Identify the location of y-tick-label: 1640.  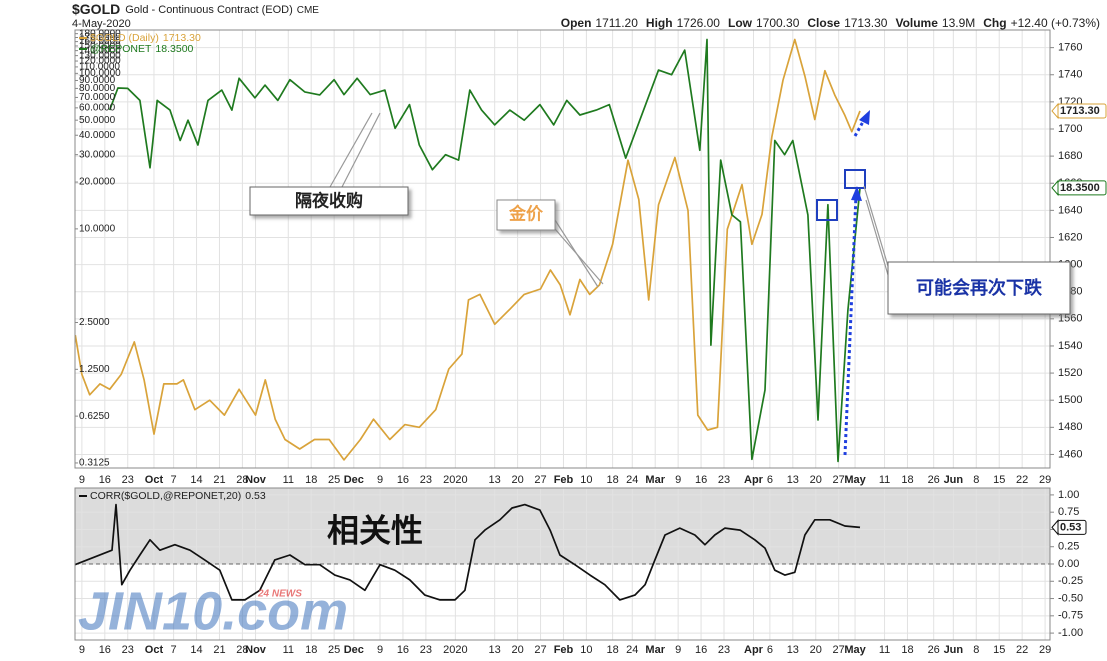
(1070, 210).